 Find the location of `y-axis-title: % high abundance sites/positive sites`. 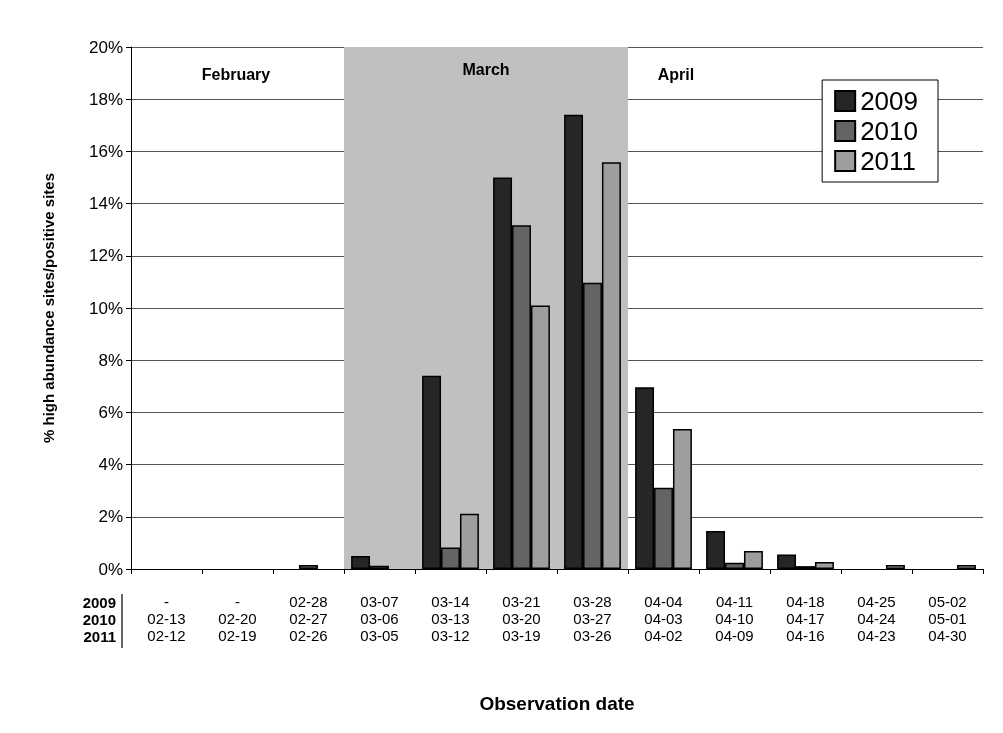

y-axis-title: % high abundance sites/positive sites is located at coordinates (48, 308).